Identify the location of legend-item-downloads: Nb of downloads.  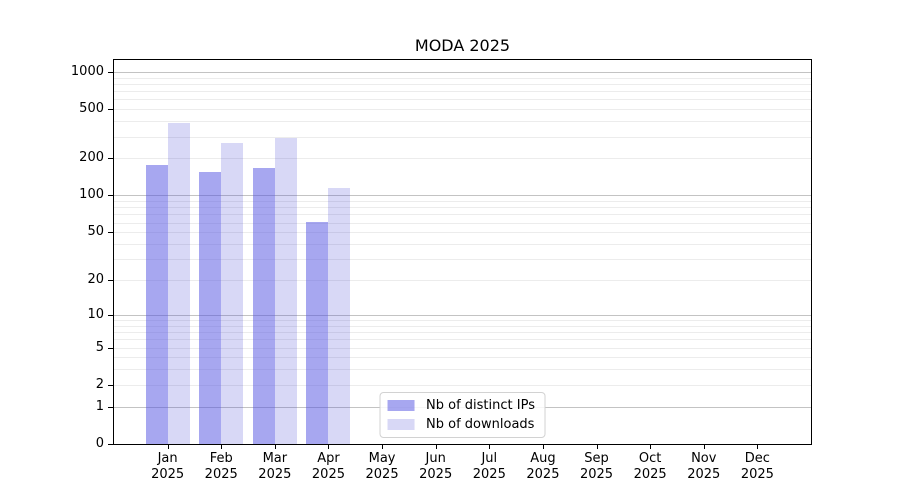
(461, 424).